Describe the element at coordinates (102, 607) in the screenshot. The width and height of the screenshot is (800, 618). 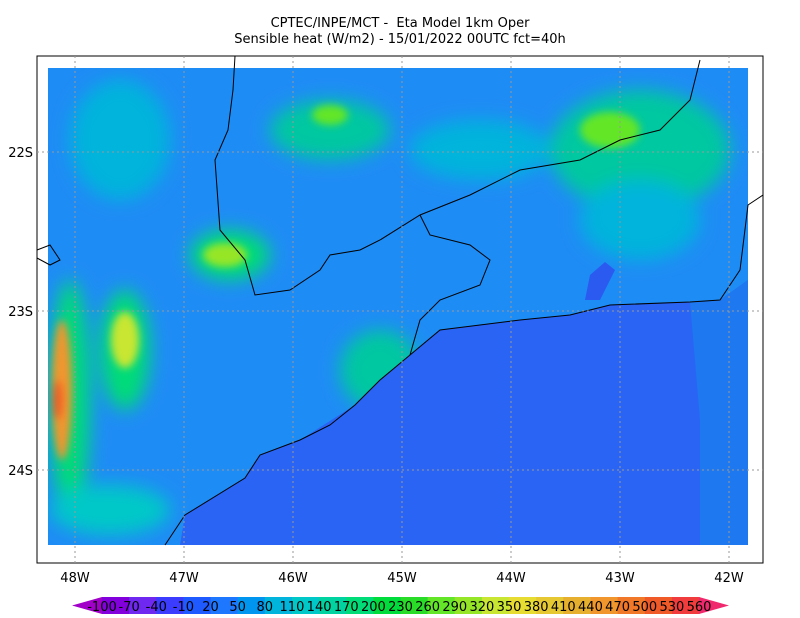
I see `colorbar-label: -100` at that location.